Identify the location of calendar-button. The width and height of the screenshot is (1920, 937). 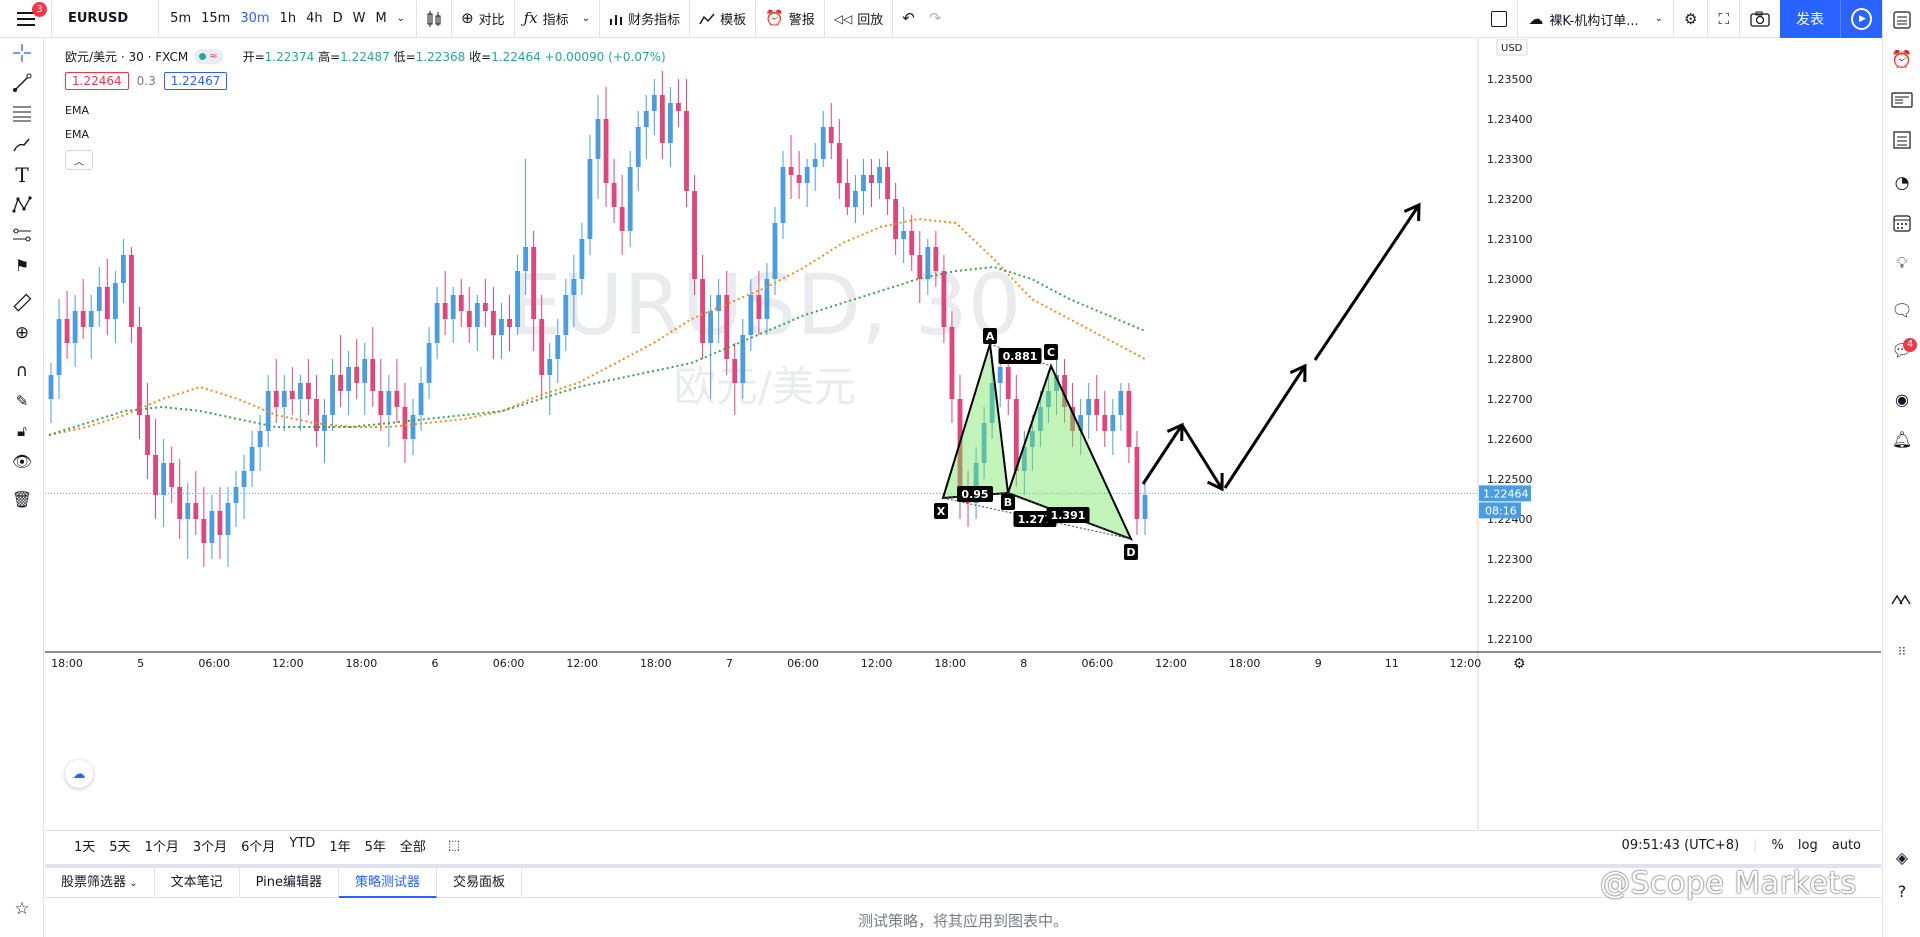
(1901, 223).